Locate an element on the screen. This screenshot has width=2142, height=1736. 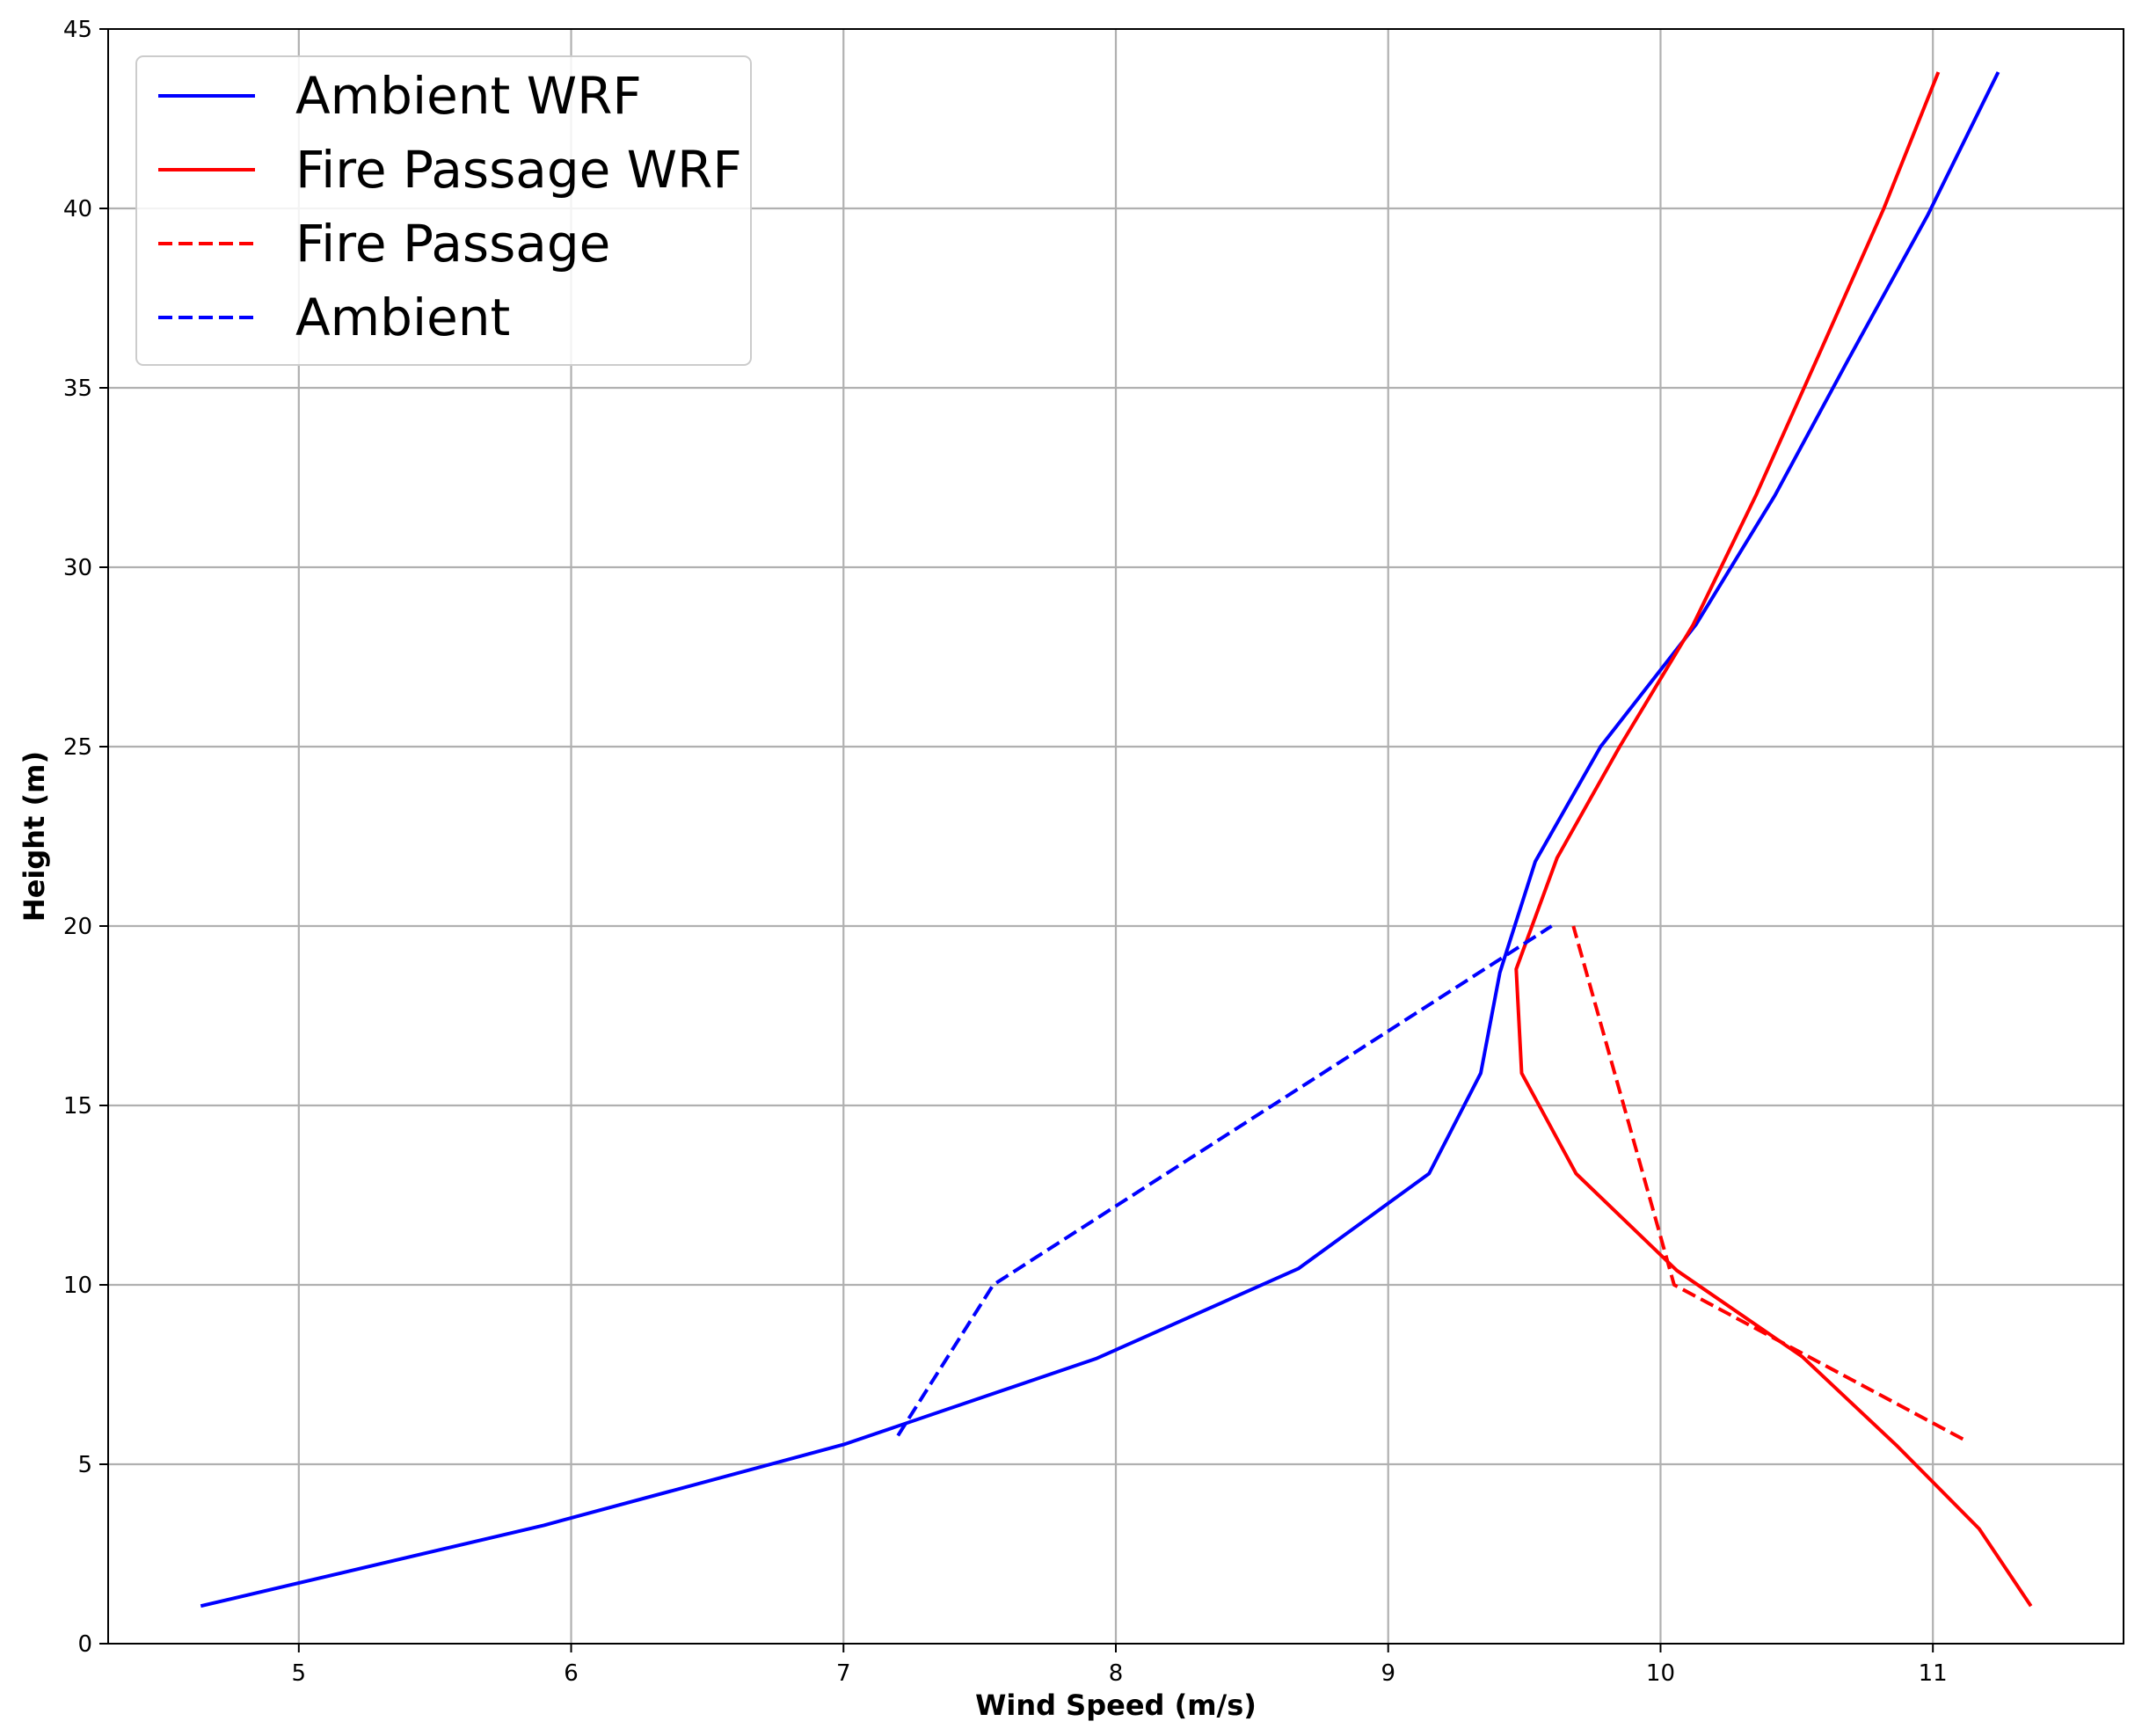
x-tick-label: 8 is located at coordinates (1116, 1674).